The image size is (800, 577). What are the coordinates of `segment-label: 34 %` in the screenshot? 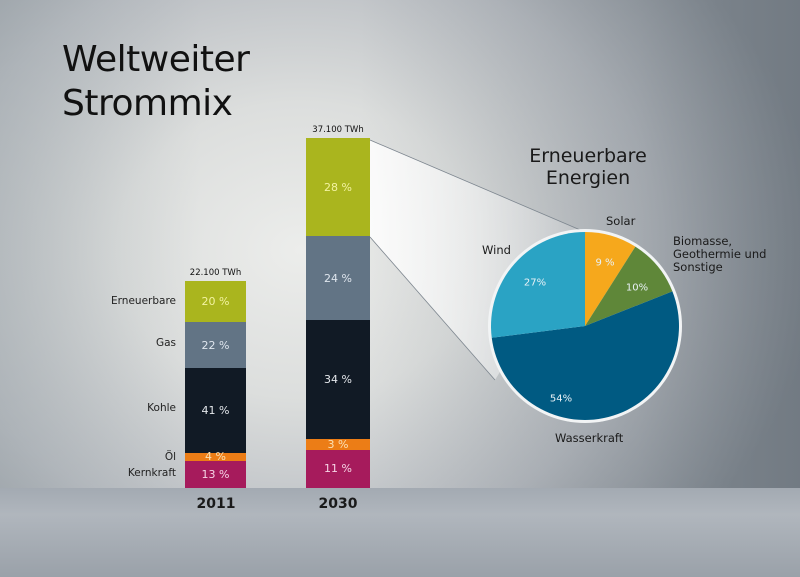 It's located at (338, 379).